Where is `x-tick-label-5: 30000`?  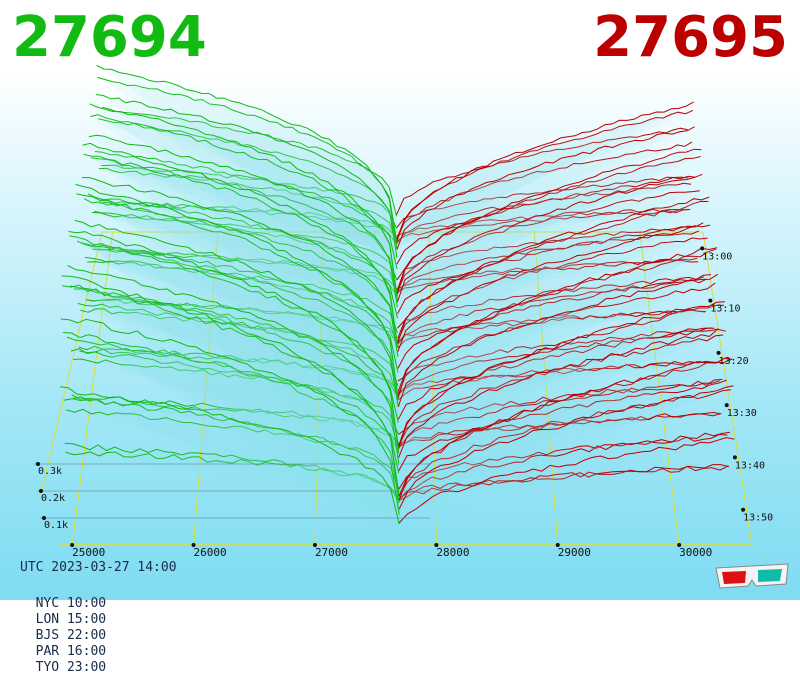 x-tick-label-5: 30000 is located at coordinates (695, 552).